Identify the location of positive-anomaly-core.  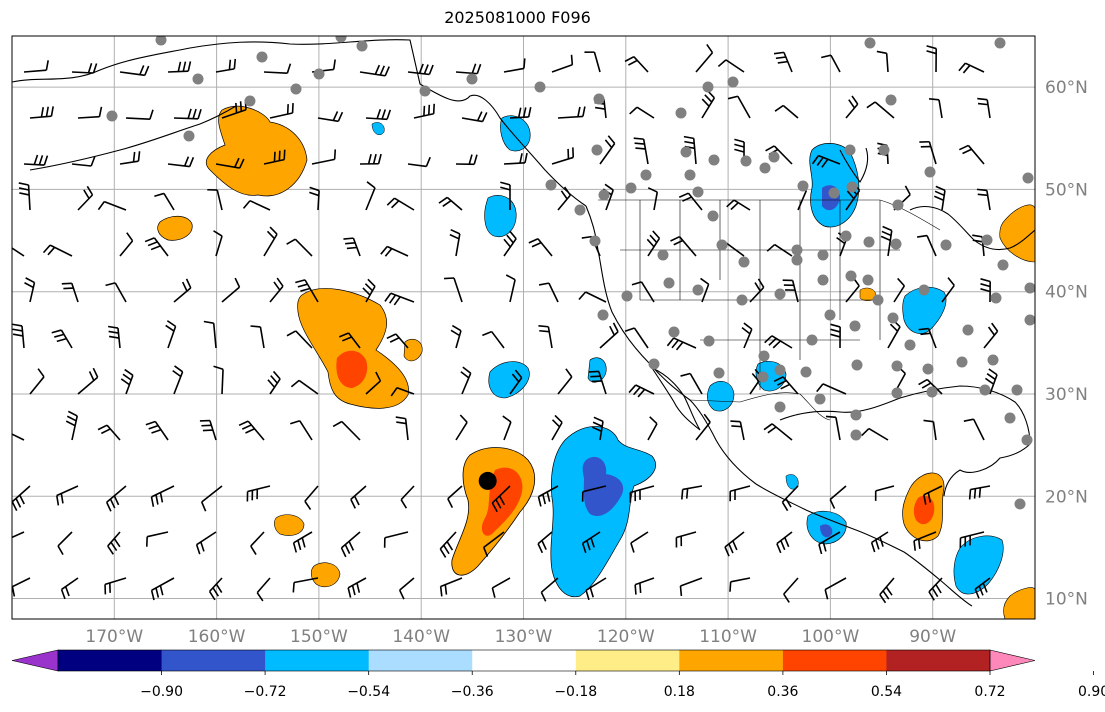
(924, 510).